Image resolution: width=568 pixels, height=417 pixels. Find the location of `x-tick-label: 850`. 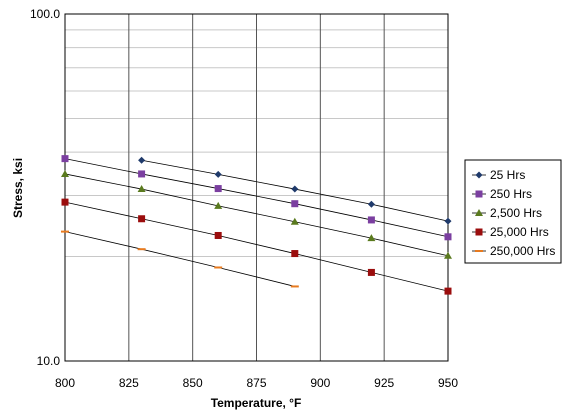

x-tick-label: 850 is located at coordinates (193, 383).